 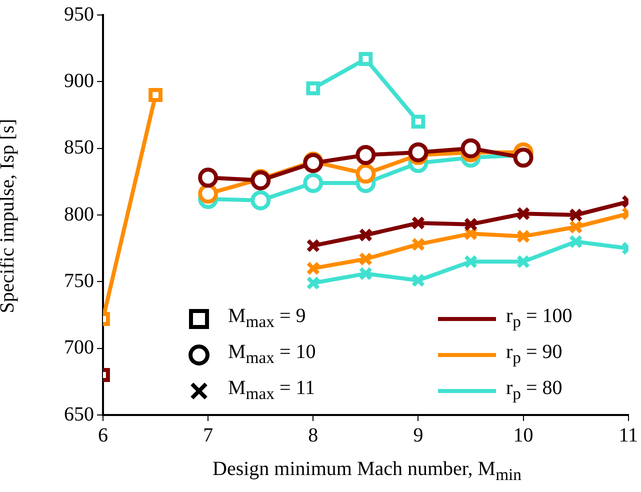 What do you see at coordinates (79, 14) in the screenshot?
I see `y-tick-label: 950` at bounding box center [79, 14].